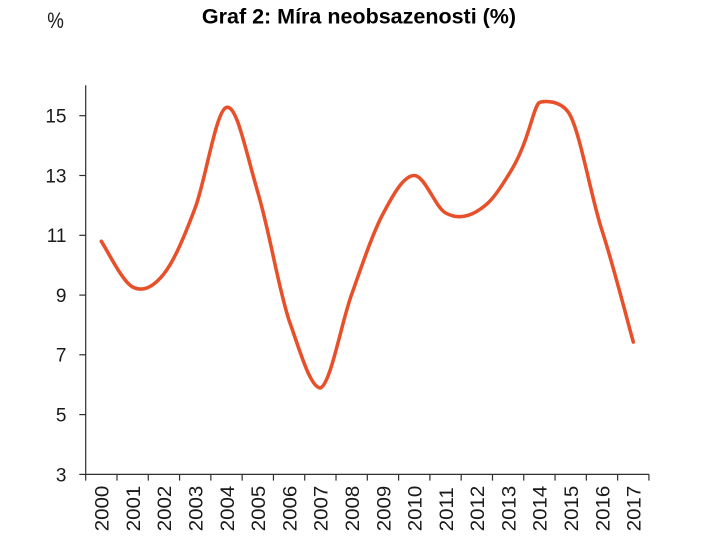 This screenshot has width=724, height=548. What do you see at coordinates (61, 296) in the screenshot?
I see `svg-text: 9` at bounding box center [61, 296].